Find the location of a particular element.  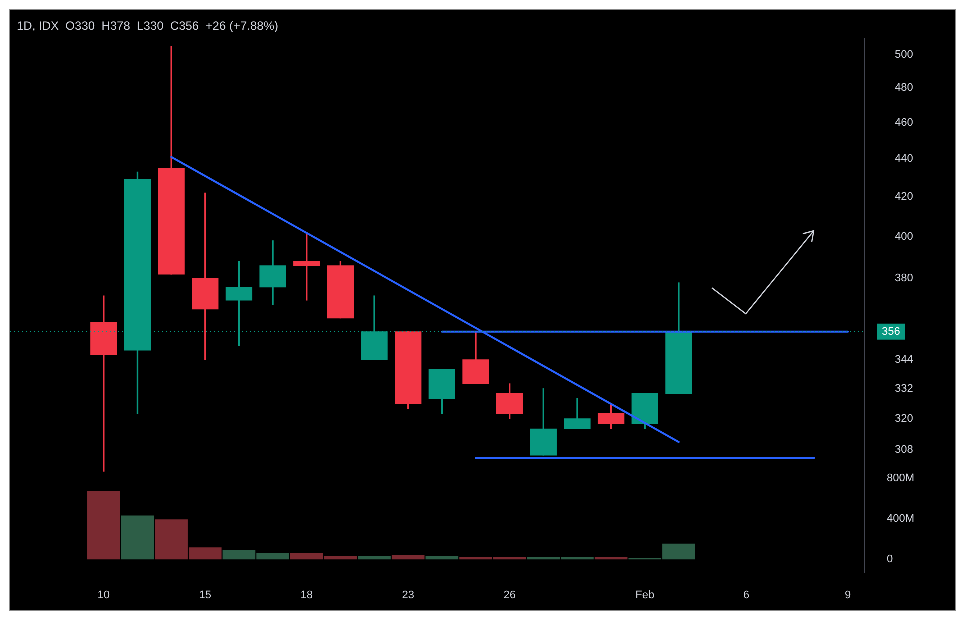

y-tick-label: 500 is located at coordinates (904, 54).